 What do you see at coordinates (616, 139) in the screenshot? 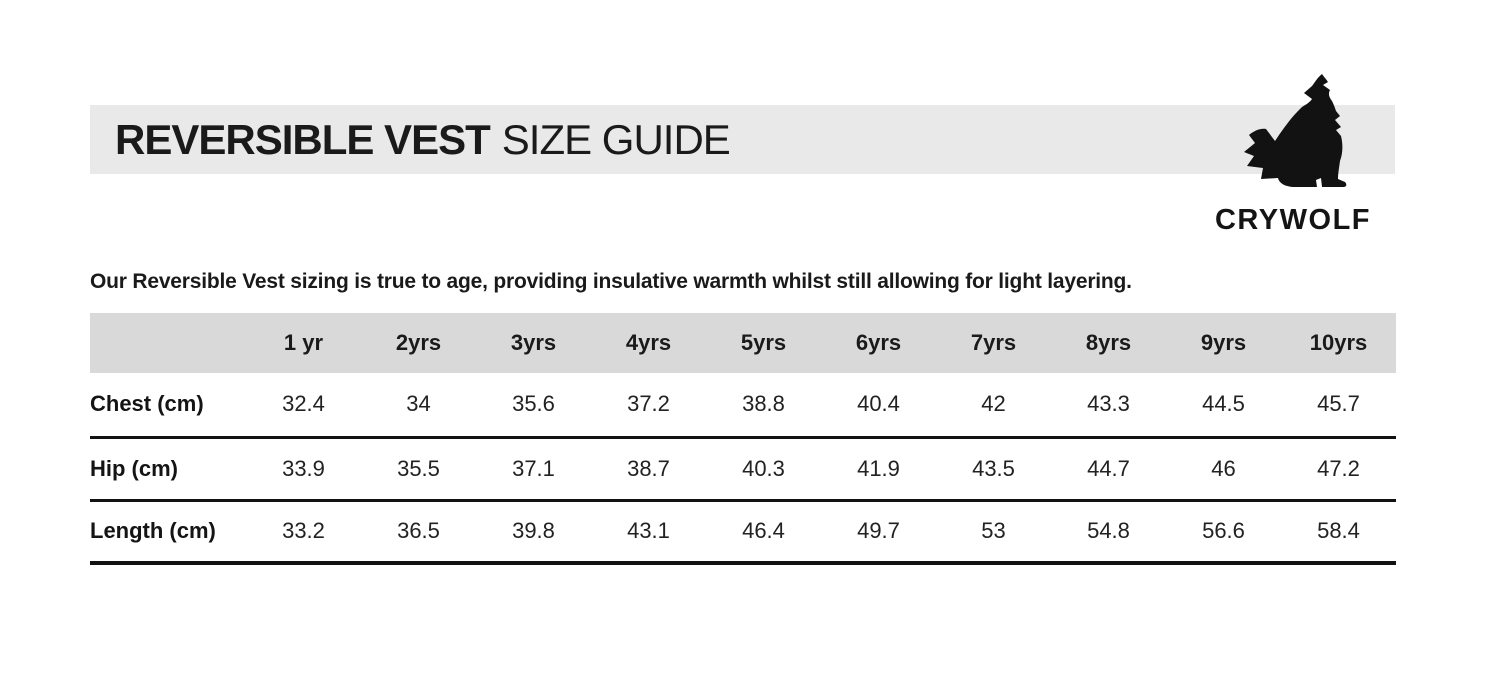
I see `page-title-suffix: SIZE GUIDE` at bounding box center [616, 139].